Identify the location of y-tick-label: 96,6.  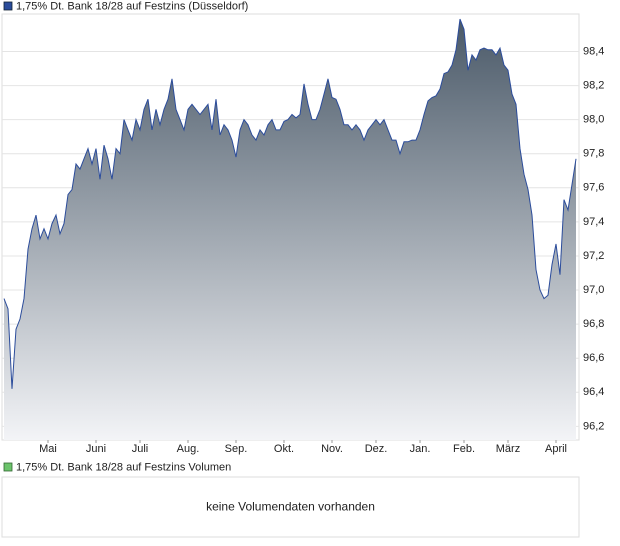
(593, 358).